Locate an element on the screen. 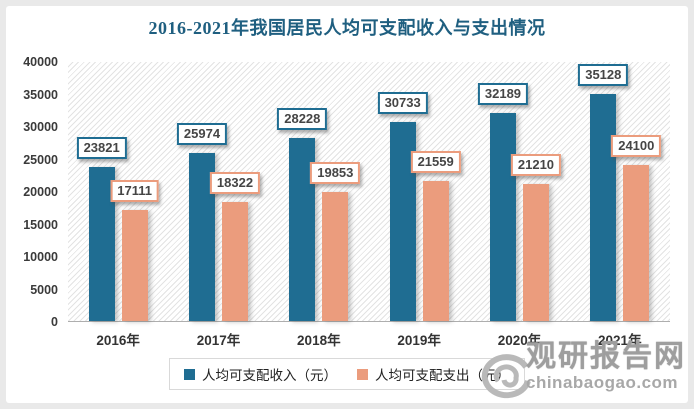 This screenshot has height=409, width=694. income-value-label: 30733 is located at coordinates (402, 103).